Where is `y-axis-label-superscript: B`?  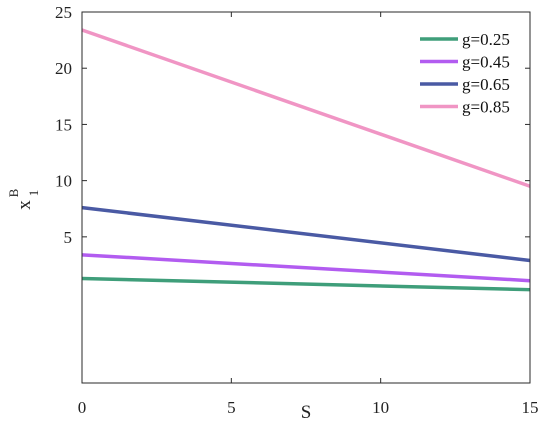
y-axis-label-superscript: B is located at coordinates (13, 192).